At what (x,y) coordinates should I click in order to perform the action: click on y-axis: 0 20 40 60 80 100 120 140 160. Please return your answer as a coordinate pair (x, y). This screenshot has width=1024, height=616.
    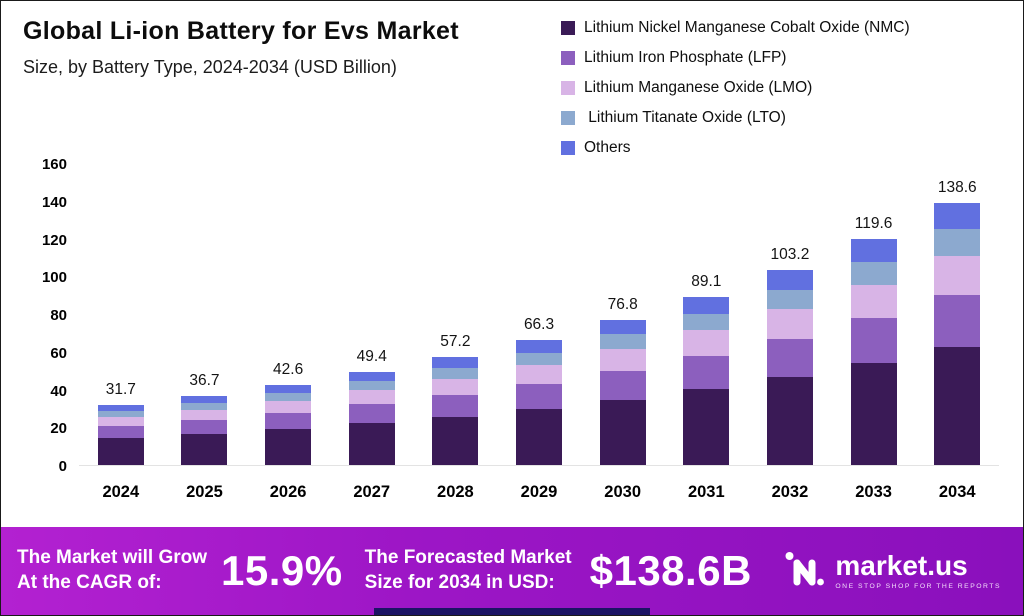
    Looking at the image, I should click on (55, 315).